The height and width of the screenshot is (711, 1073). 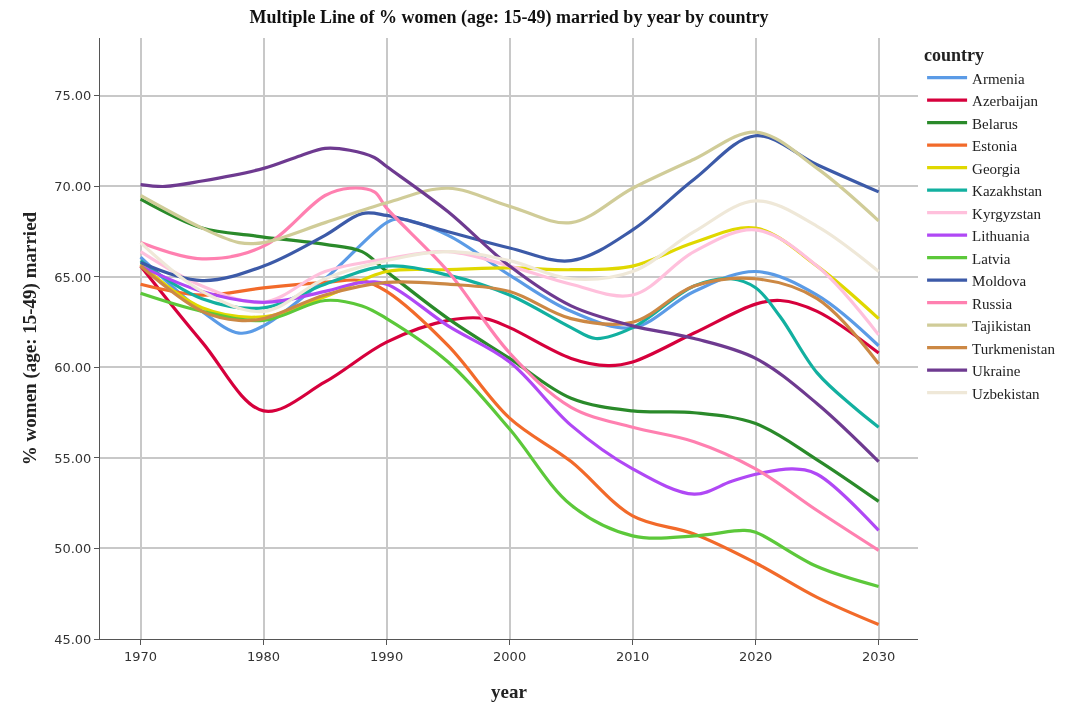 I want to click on legend-label: Azerbaijan, so click(x=1005, y=101).